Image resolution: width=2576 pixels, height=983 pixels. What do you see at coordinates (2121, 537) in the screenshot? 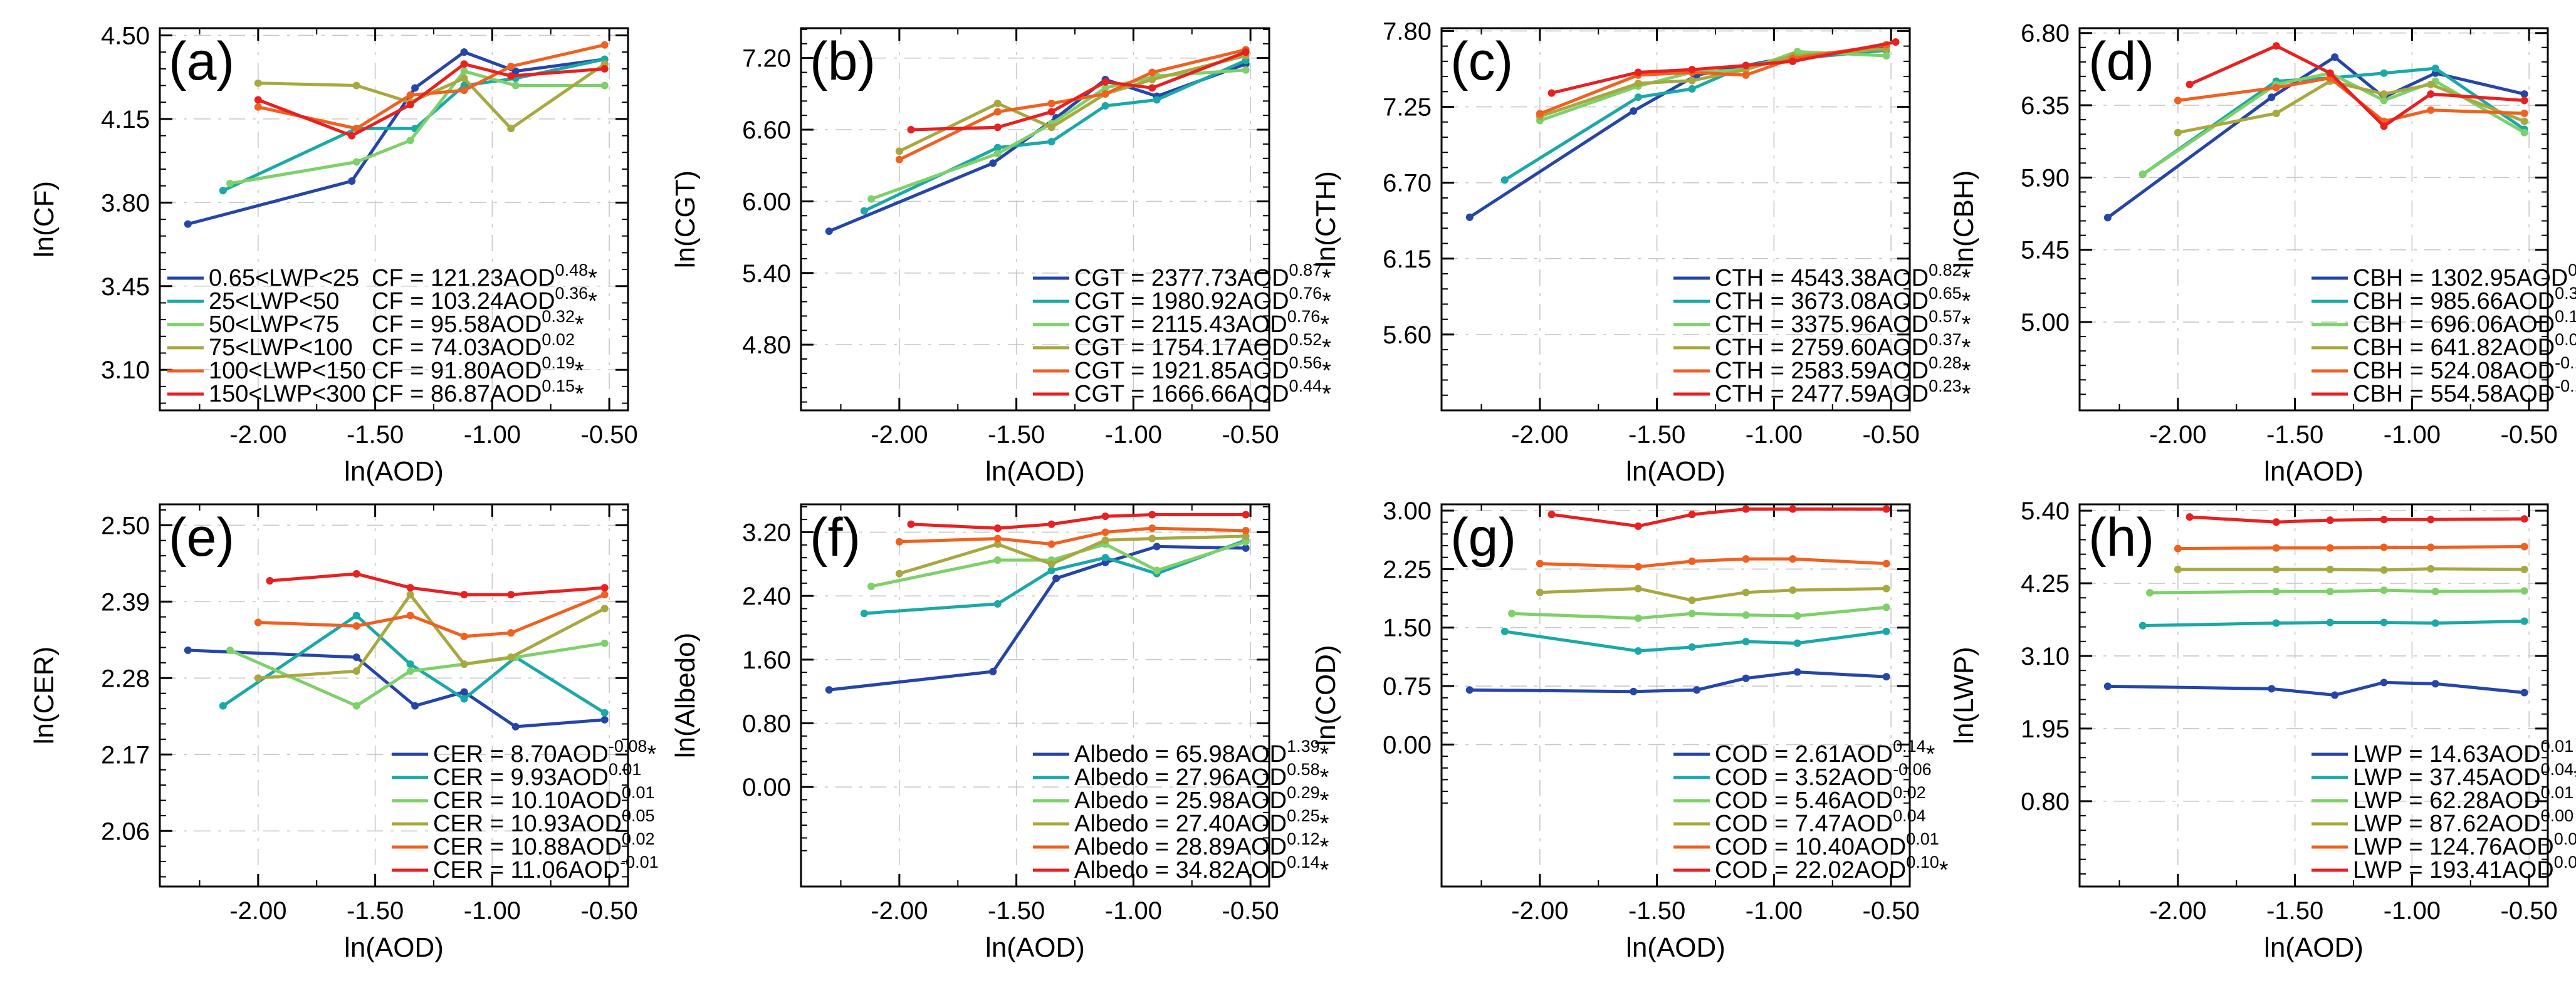
I see `panel-label: (h)` at bounding box center [2121, 537].